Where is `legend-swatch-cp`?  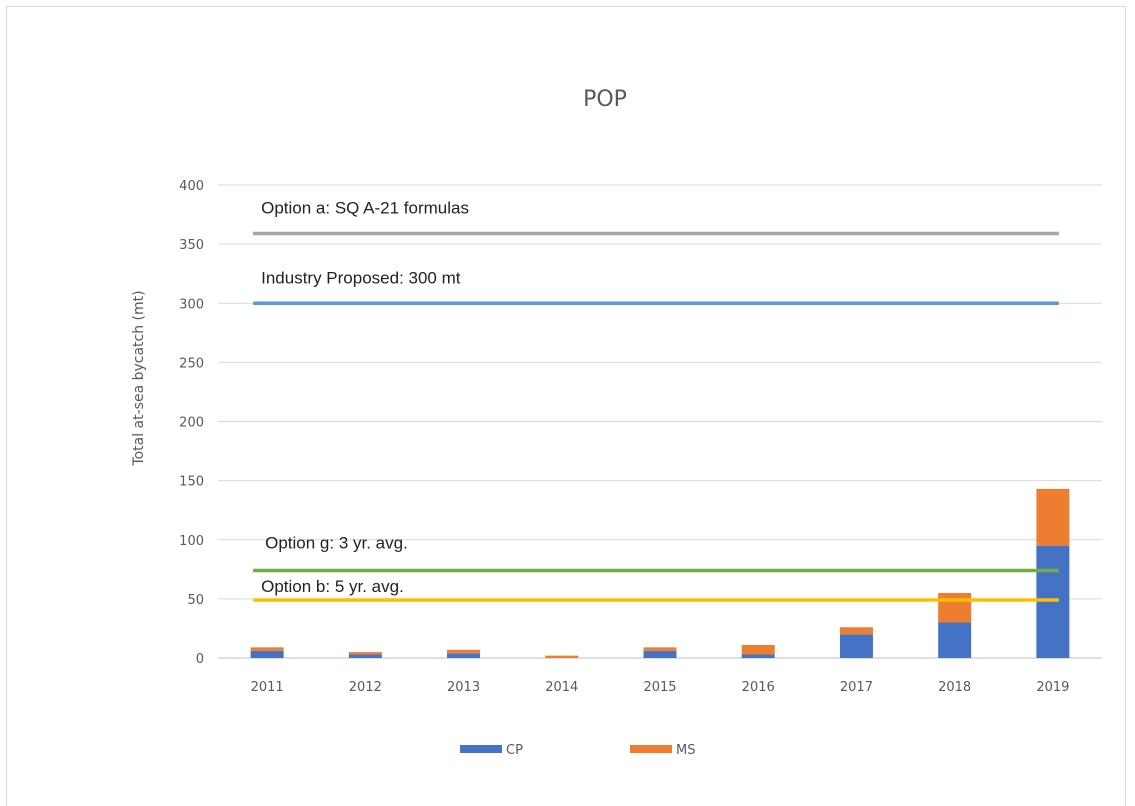
legend-swatch-cp is located at coordinates (481, 749).